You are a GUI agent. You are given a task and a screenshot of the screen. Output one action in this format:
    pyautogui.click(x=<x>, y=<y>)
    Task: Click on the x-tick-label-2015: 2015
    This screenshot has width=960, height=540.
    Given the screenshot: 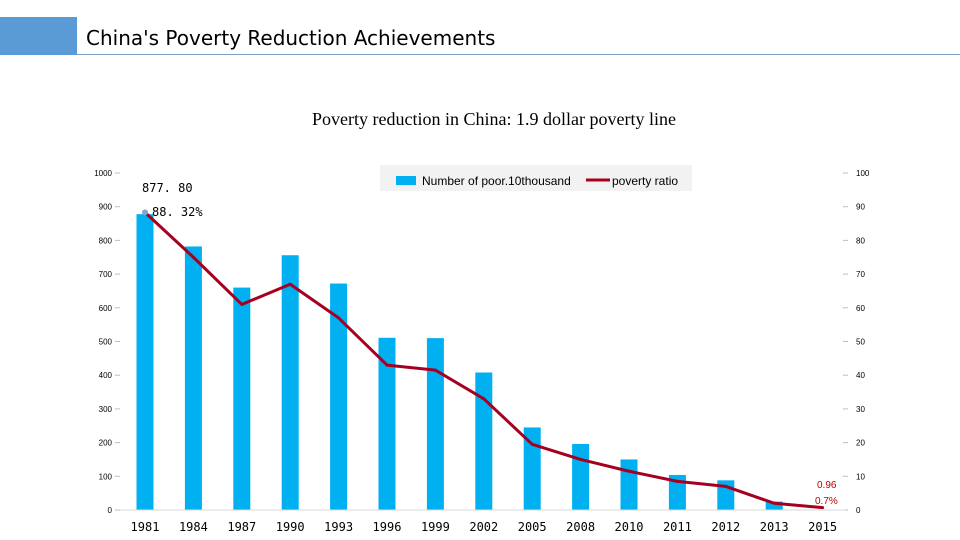 What is the action you would take?
    pyautogui.click(x=822, y=527)
    